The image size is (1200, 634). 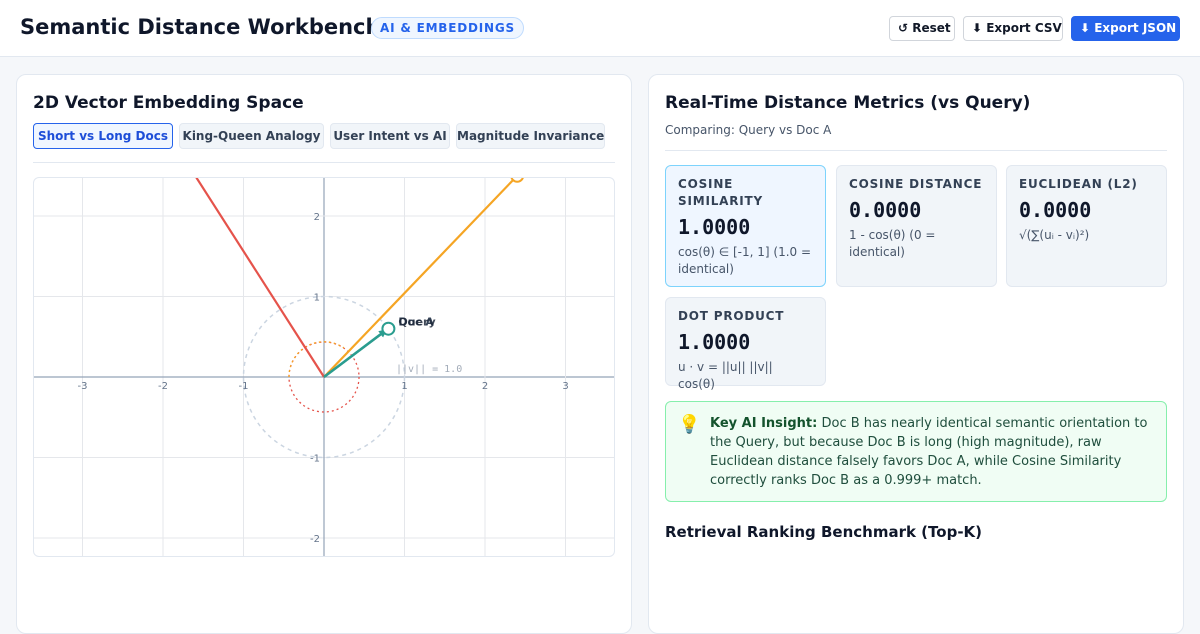 What do you see at coordinates (517, 180) in the screenshot?
I see `vector-handle-doc-b` at bounding box center [517, 180].